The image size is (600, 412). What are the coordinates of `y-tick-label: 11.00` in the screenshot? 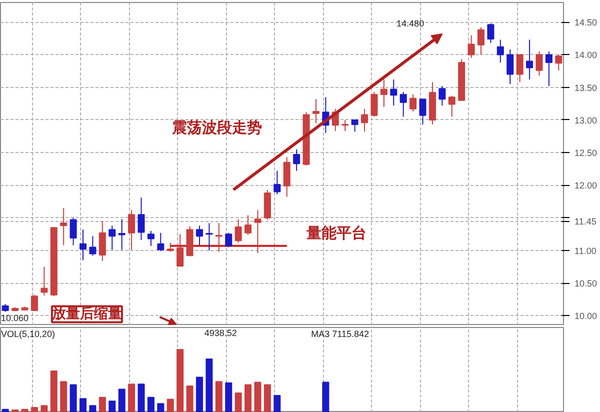 It's located at (585, 251).